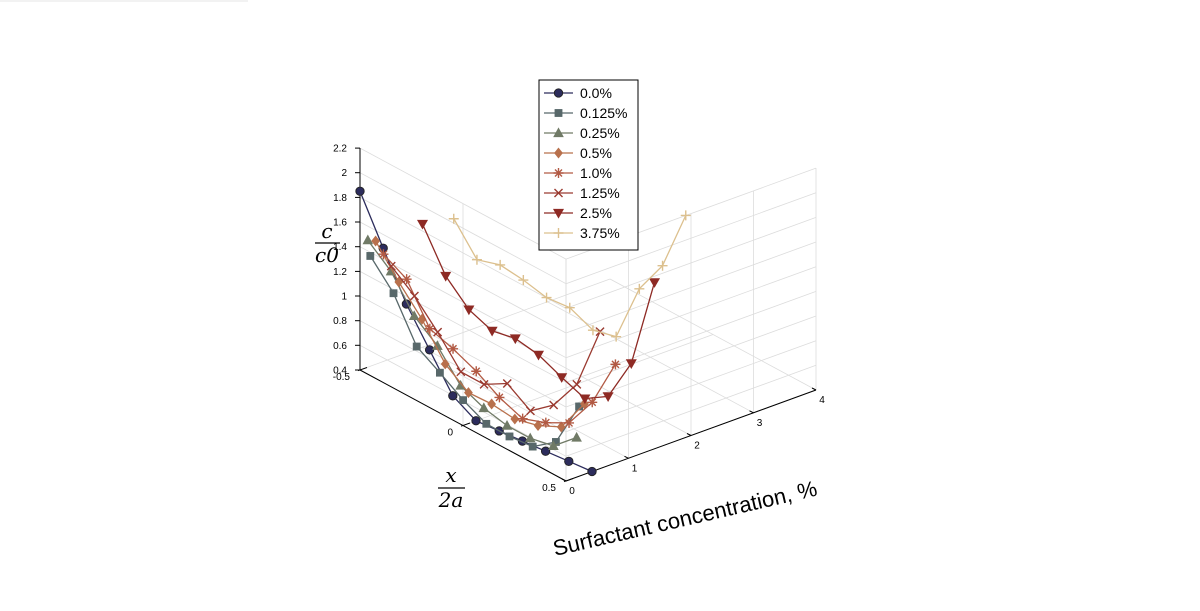 This screenshot has width=1200, height=611. I want to click on legend-label: 3.75%, so click(600, 233).